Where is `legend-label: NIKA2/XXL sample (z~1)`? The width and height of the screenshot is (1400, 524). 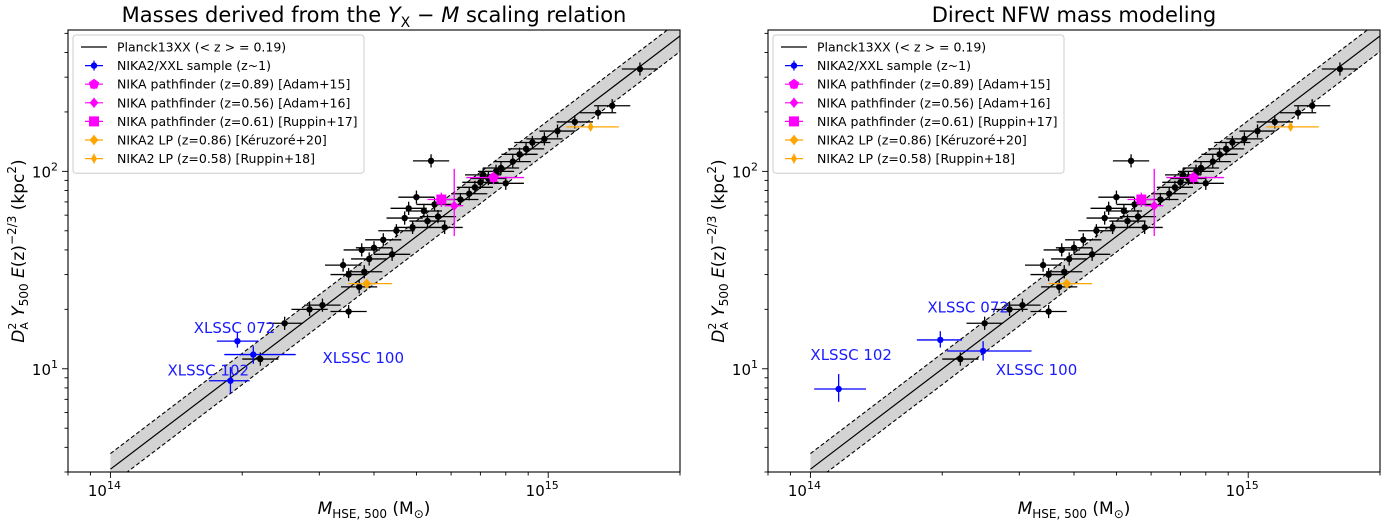
legend-label: NIKA2/XXL sample (z~1) is located at coordinates (894, 65).